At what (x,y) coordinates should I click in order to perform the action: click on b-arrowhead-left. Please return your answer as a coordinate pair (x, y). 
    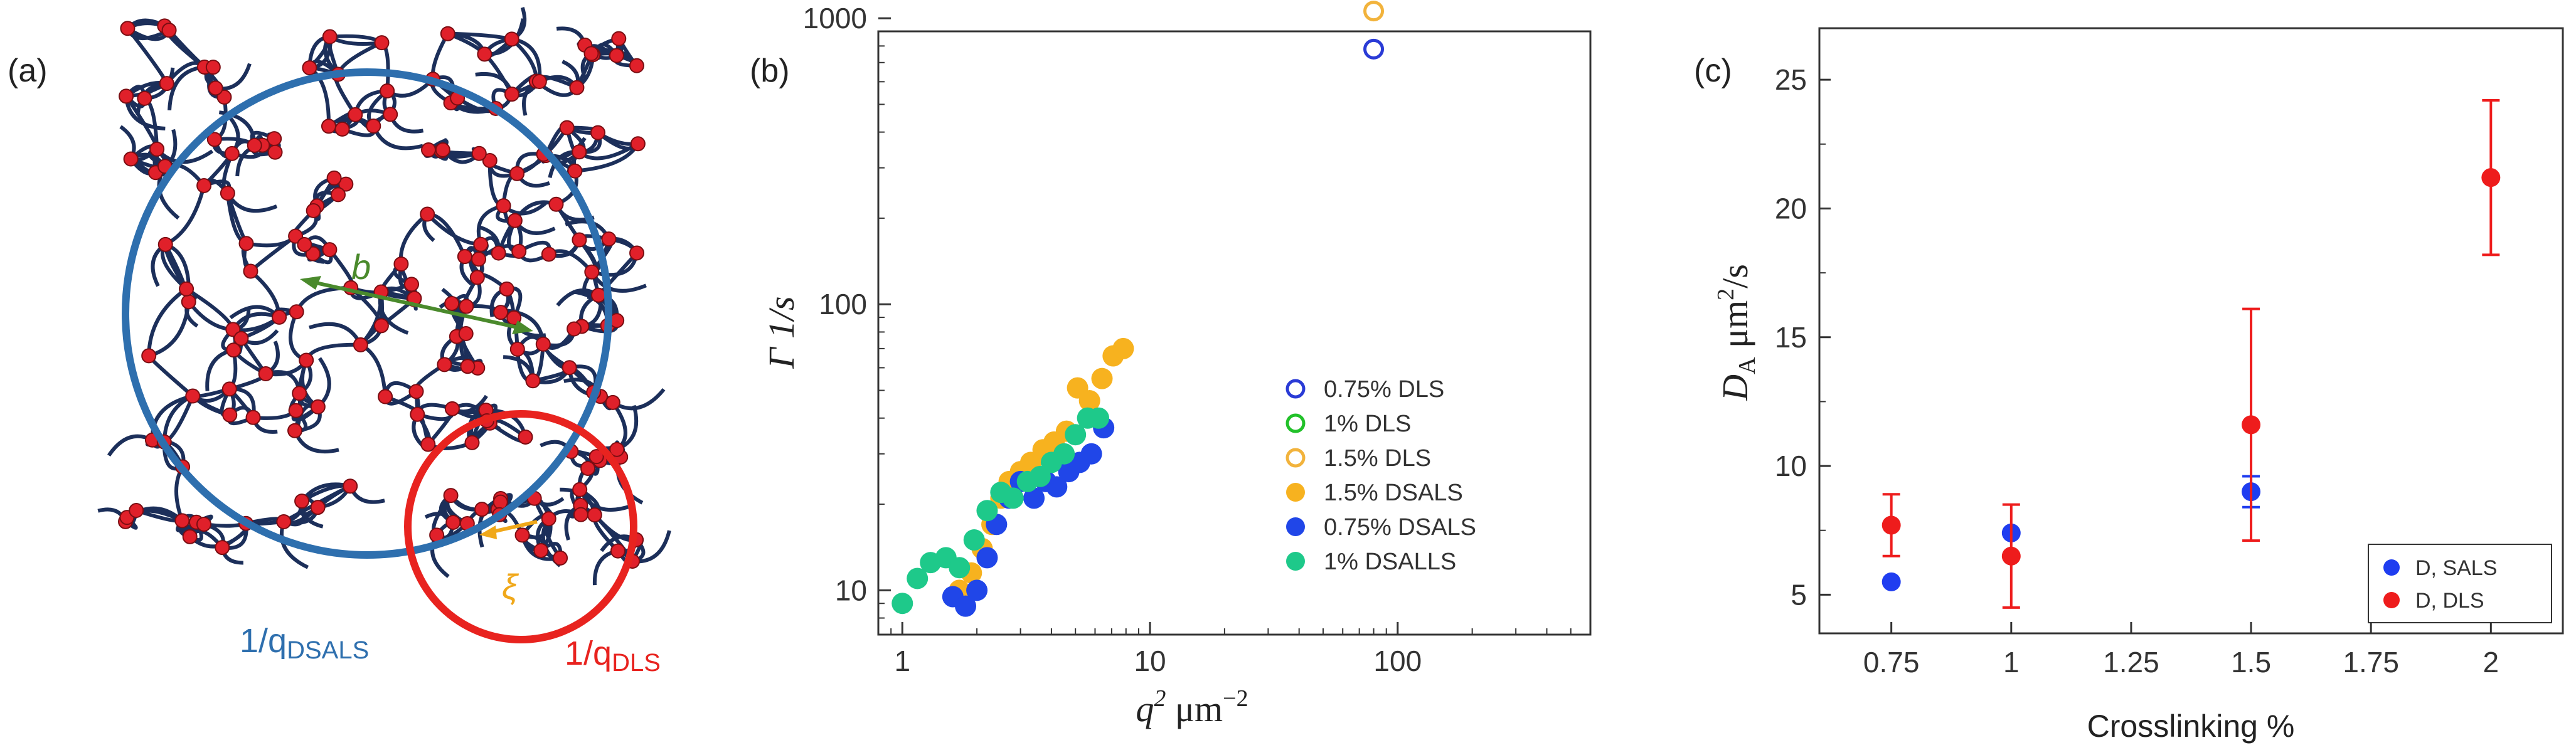
    Looking at the image, I should click on (310, 283).